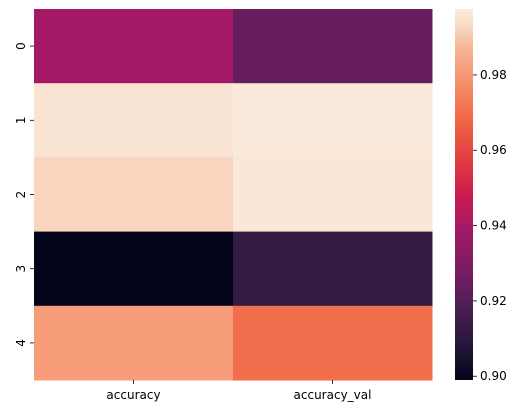  What do you see at coordinates (493, 150) in the screenshot?
I see `colorbar-tick-label: 0.96` at bounding box center [493, 150].